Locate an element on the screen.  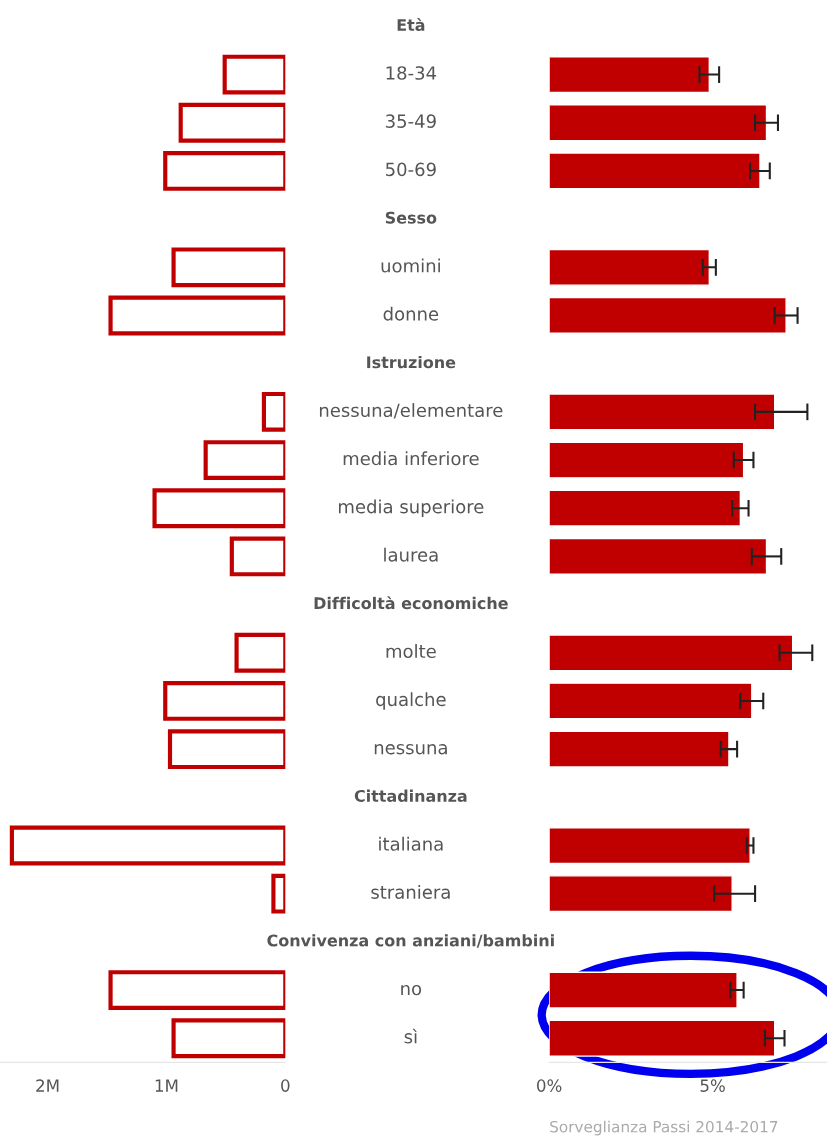
x-tick-label: 0% is located at coordinates (549, 1085).